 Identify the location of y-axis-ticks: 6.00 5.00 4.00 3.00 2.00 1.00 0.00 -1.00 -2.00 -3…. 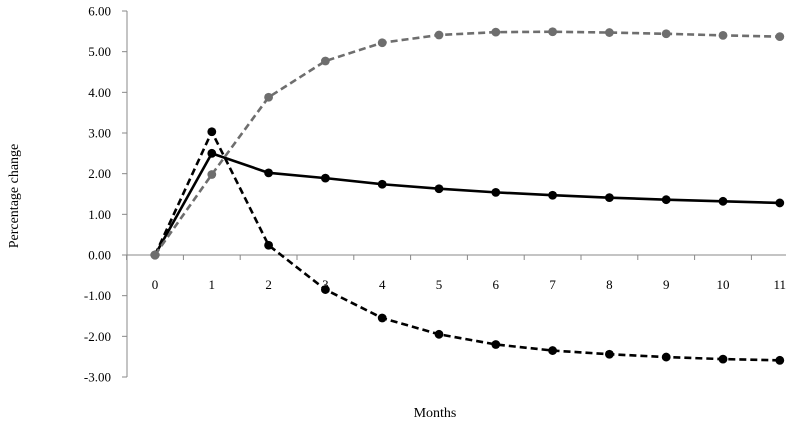
(105, 194).